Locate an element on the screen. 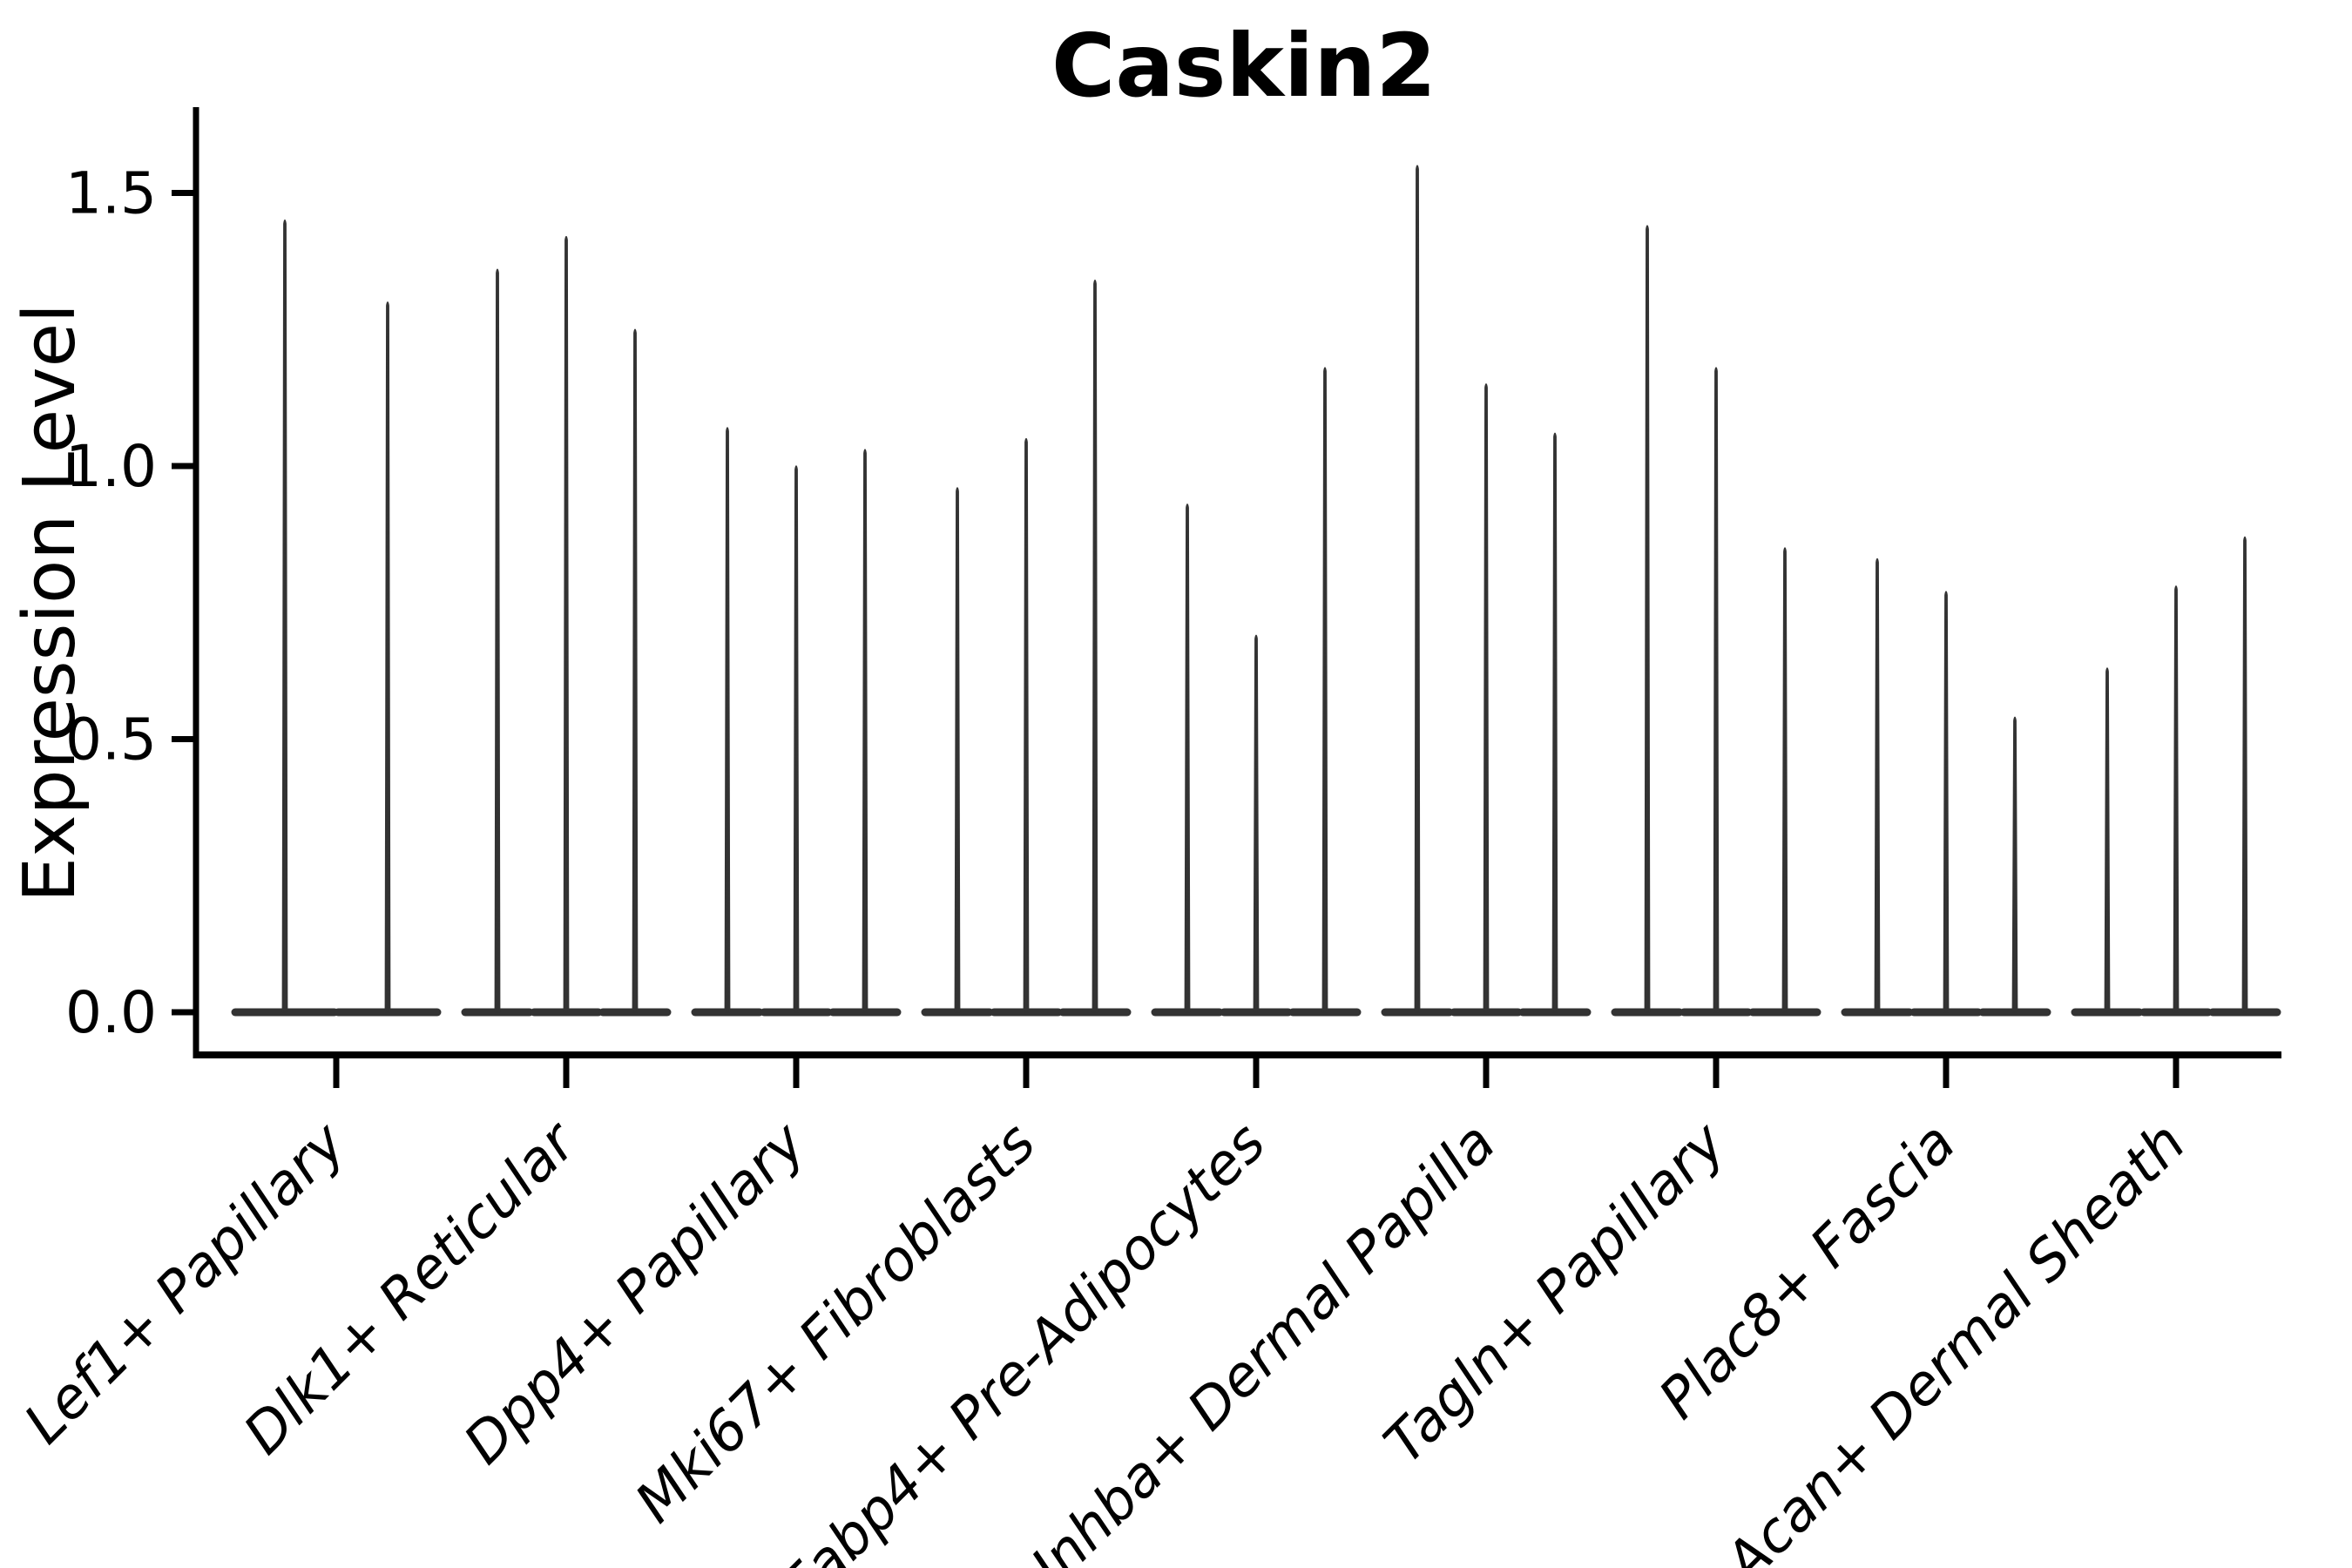 The width and height of the screenshot is (2352, 1568). y-tick-label: 0.0 is located at coordinates (111, 1013).